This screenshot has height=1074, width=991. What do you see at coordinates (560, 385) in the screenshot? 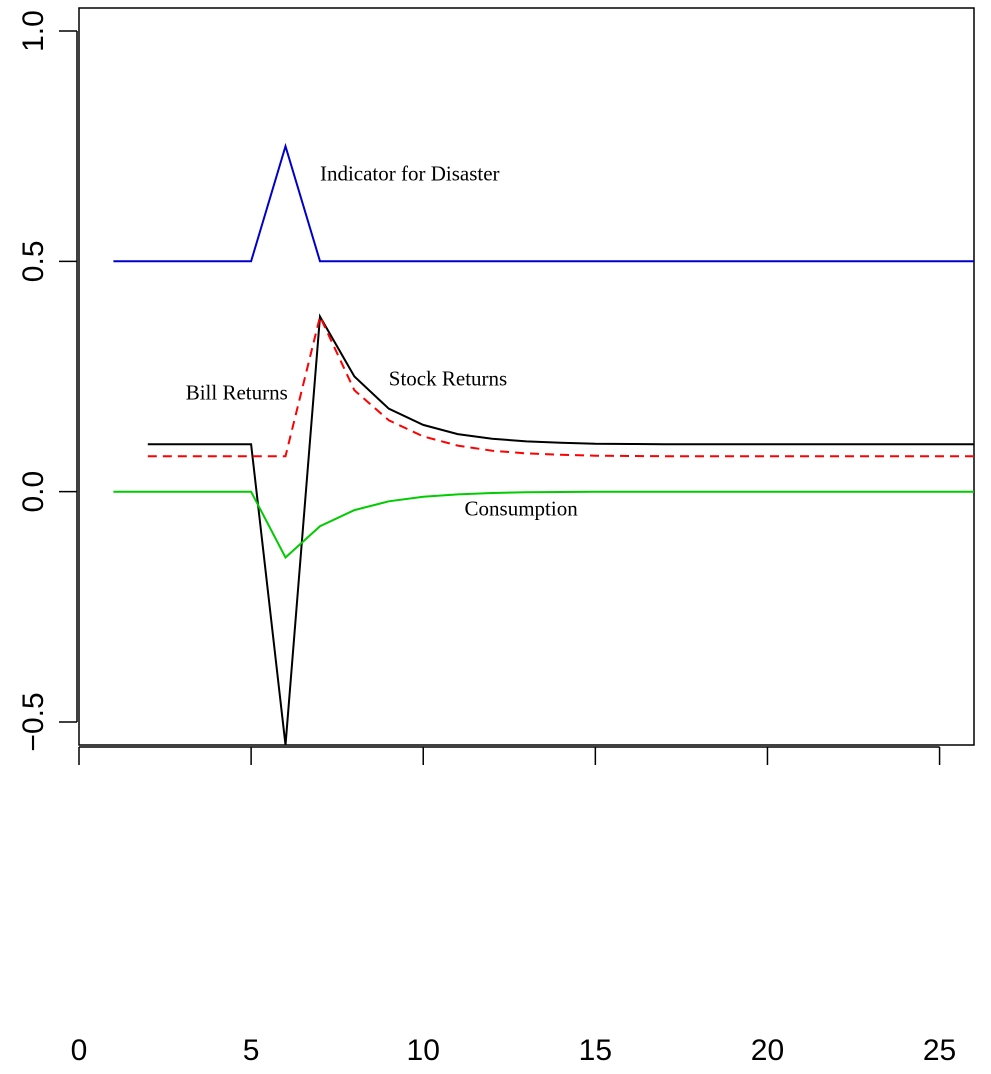
I see `series-line-bill` at bounding box center [560, 385].